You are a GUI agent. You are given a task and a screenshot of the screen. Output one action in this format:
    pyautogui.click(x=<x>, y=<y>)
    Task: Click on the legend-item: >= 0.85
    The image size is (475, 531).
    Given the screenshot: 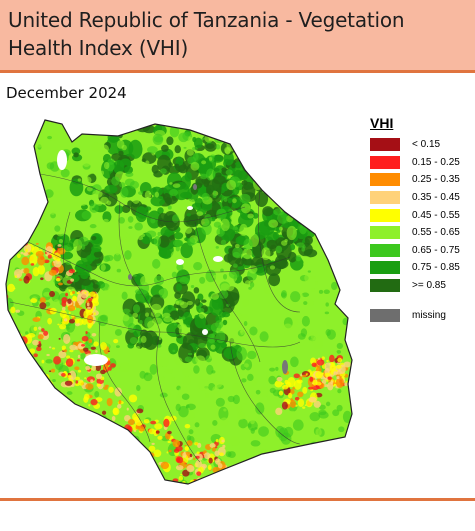 What is the action you would take?
    pyautogui.click(x=420, y=286)
    